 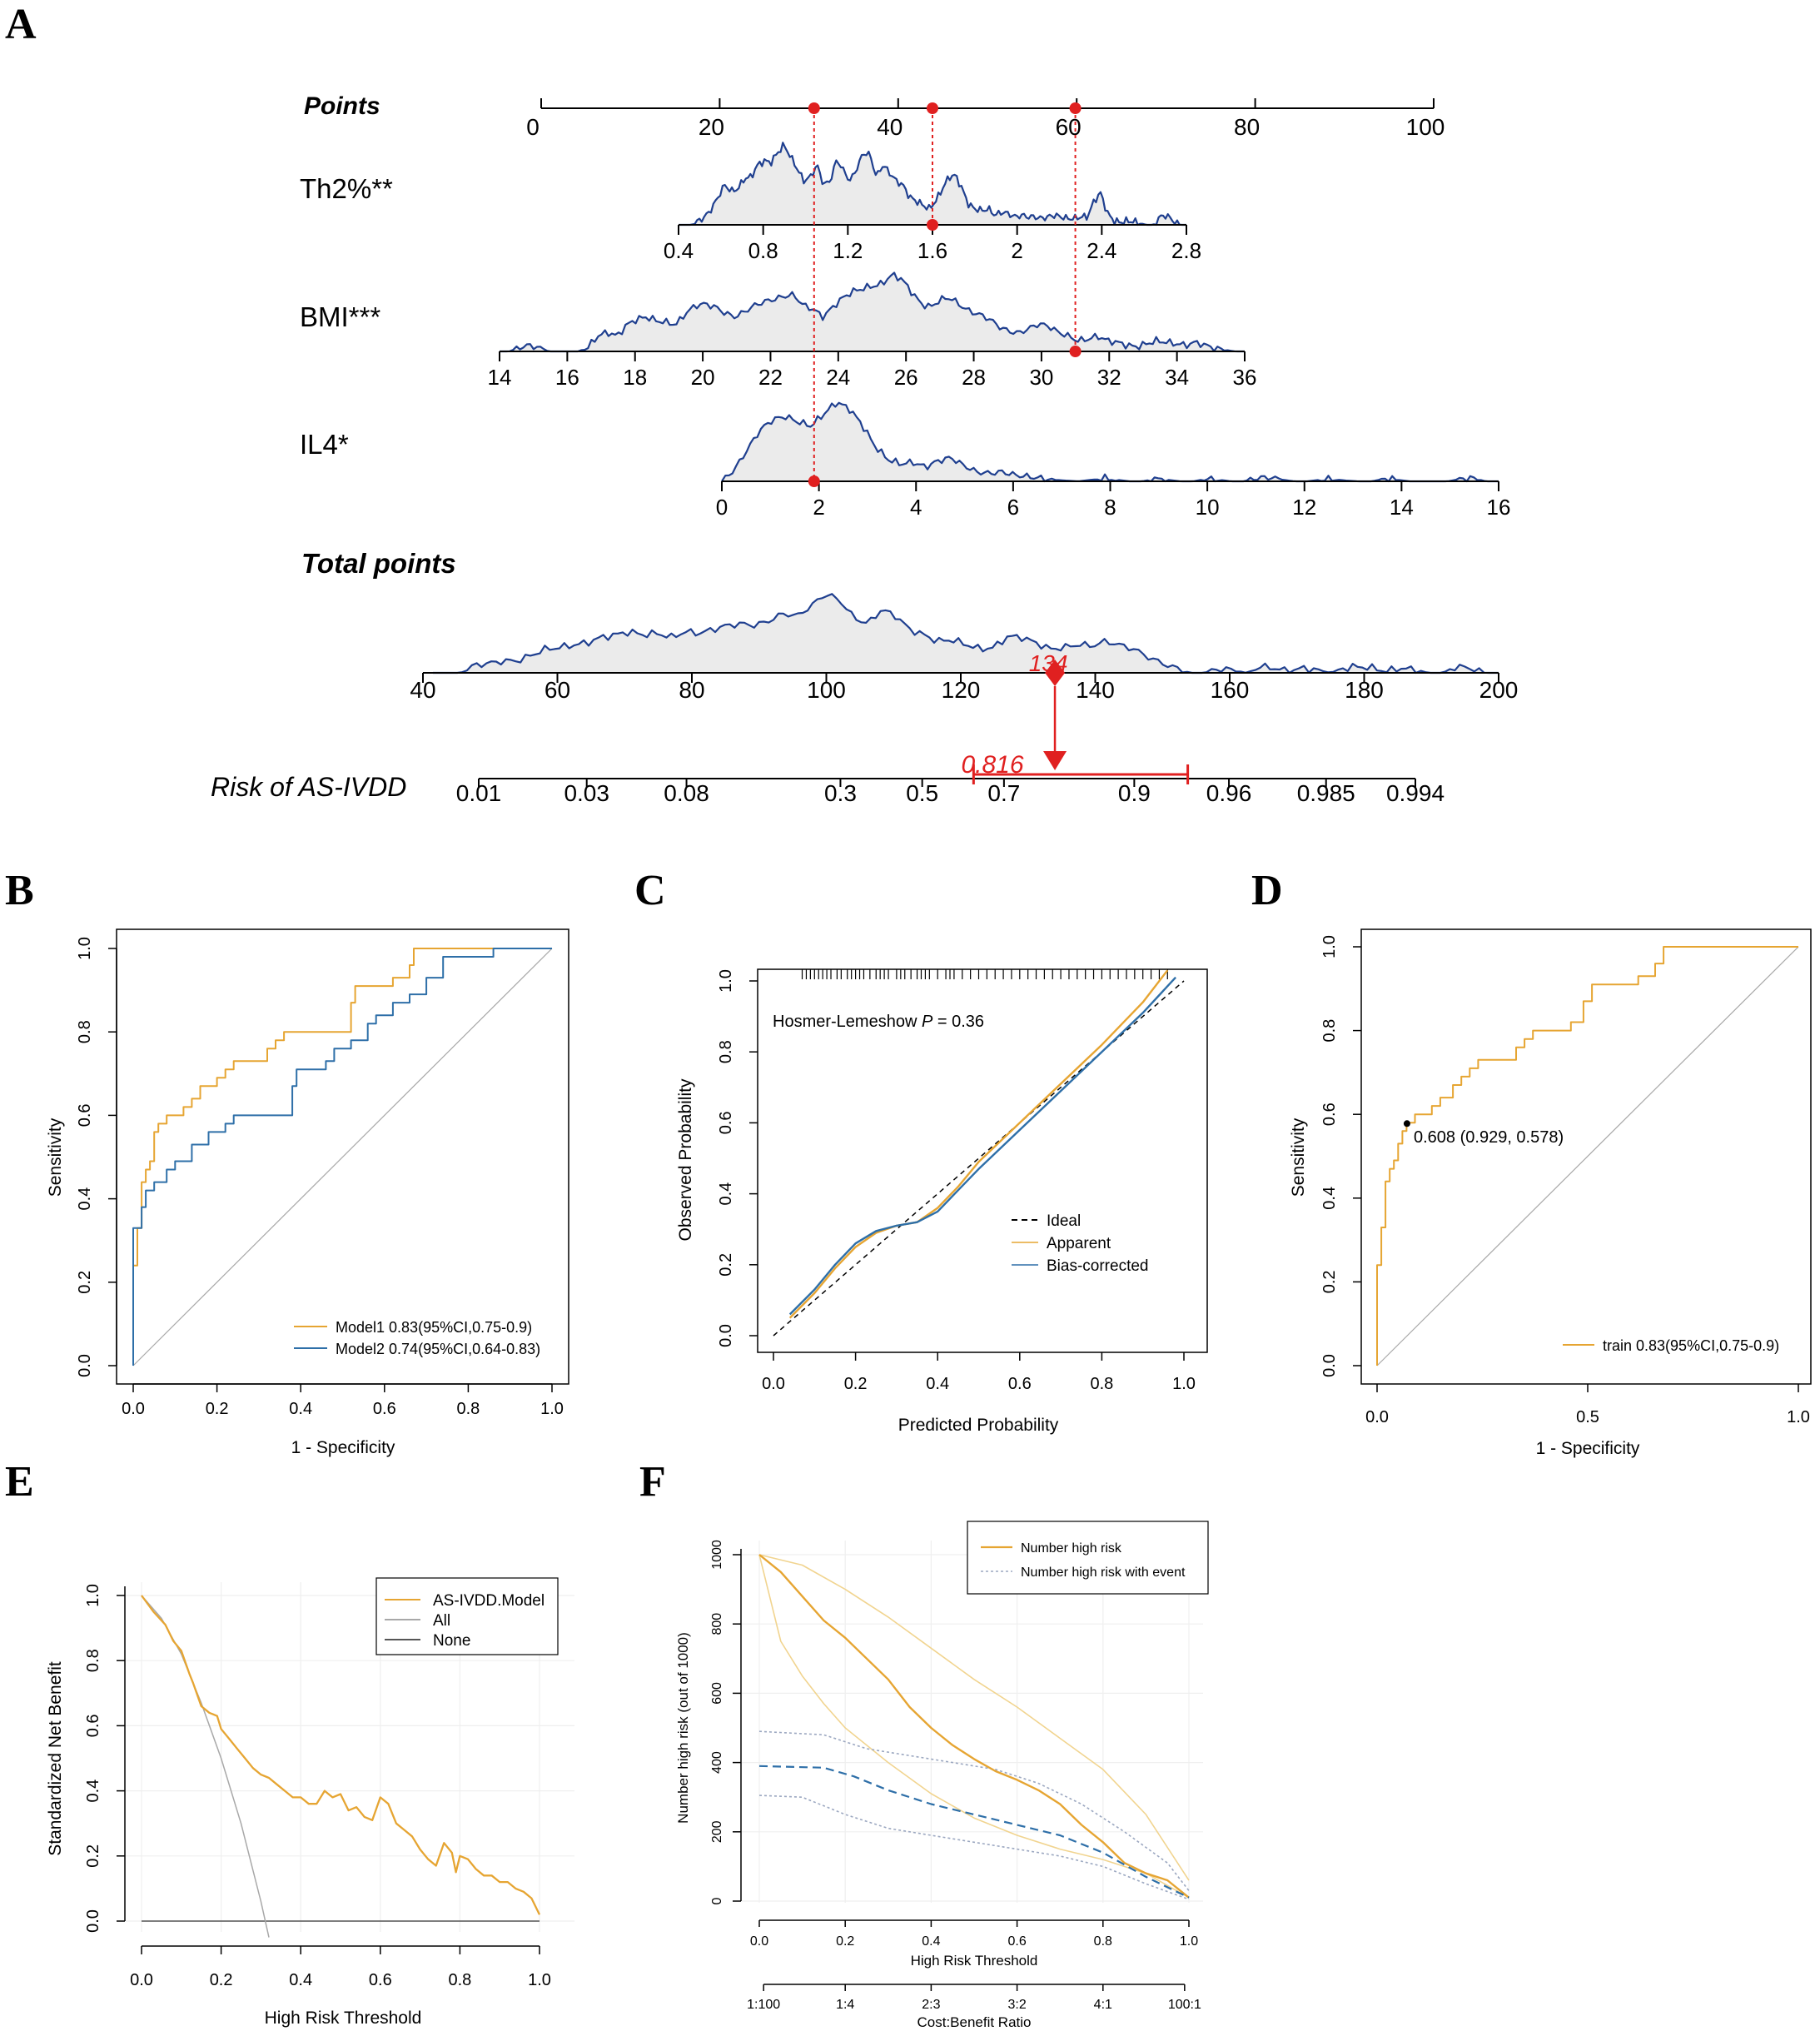 What do you see at coordinates (932, 251) in the screenshot?
I see `variable-tick-label: 1.6` at bounding box center [932, 251].